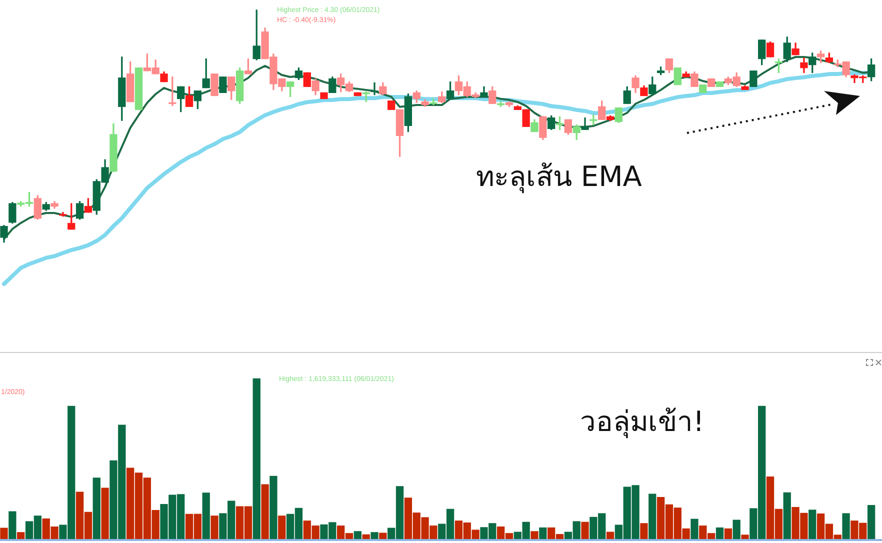 The image size is (882, 543). What do you see at coordinates (559, 176) in the screenshot?
I see `annotation: ทะลุเส้น EMA` at bounding box center [559, 176].